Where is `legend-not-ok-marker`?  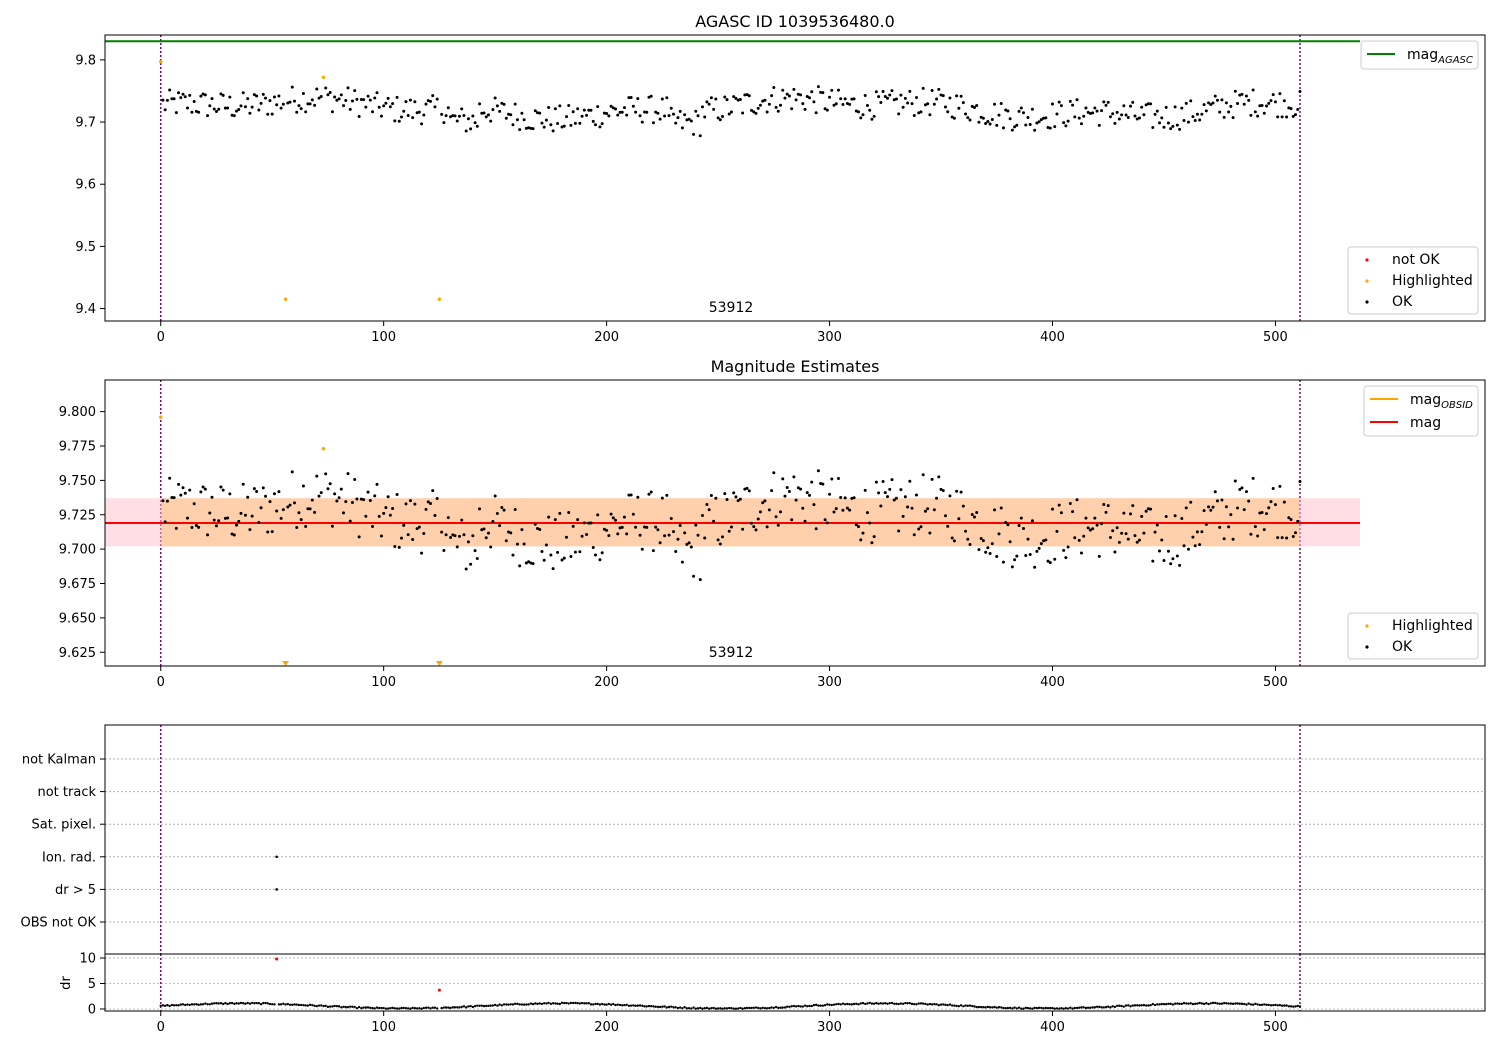 legend-not-ok-marker is located at coordinates (1367, 260).